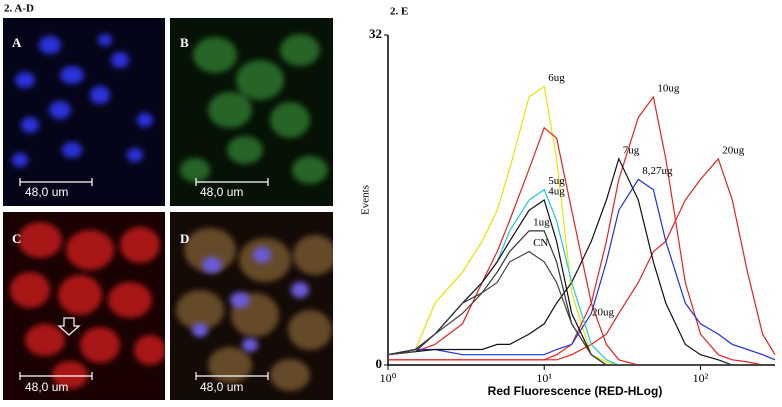 The height and width of the screenshot is (407, 782). I want to click on x-tick-label: 10², so click(701, 378).